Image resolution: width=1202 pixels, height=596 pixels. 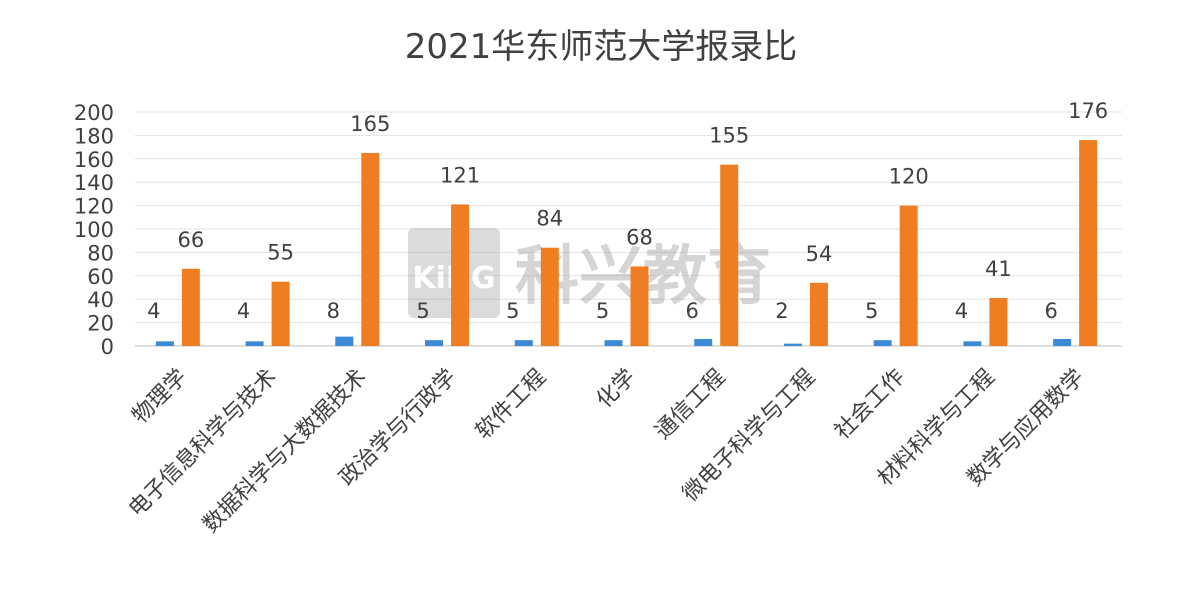 What do you see at coordinates (190, 240) in the screenshot?
I see `data-label: 66` at bounding box center [190, 240].